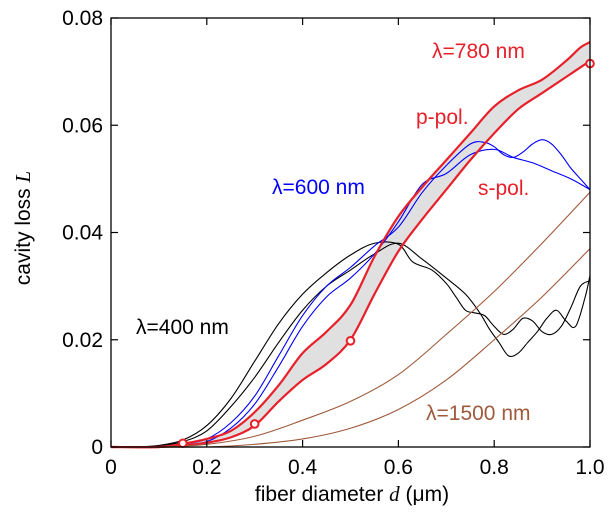 The width and height of the screenshot is (615, 514). What do you see at coordinates (23, 228) in the screenshot?
I see `y-axis-label: cavity loss L` at bounding box center [23, 228].